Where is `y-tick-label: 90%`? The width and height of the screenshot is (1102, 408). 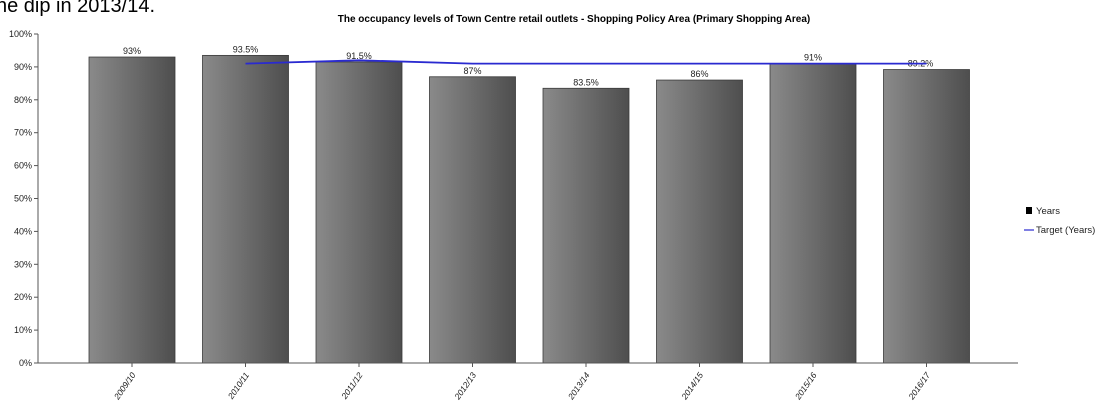
y-tick-label: 90% is located at coordinates (23, 67).